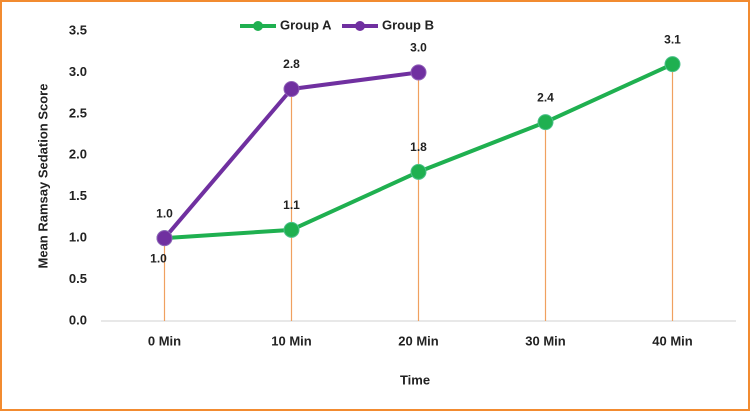  Describe the element at coordinates (291, 205) in the screenshot. I see `data-label: 1.1` at that location.